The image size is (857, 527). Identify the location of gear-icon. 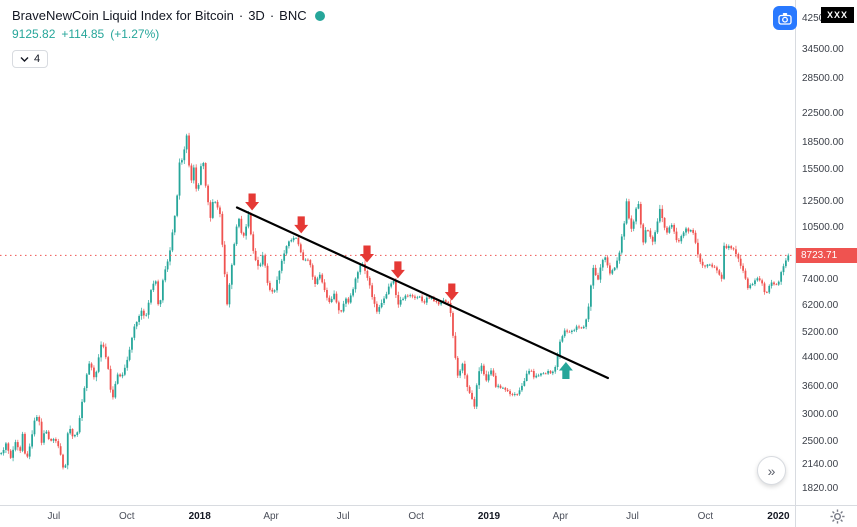
(837, 516).